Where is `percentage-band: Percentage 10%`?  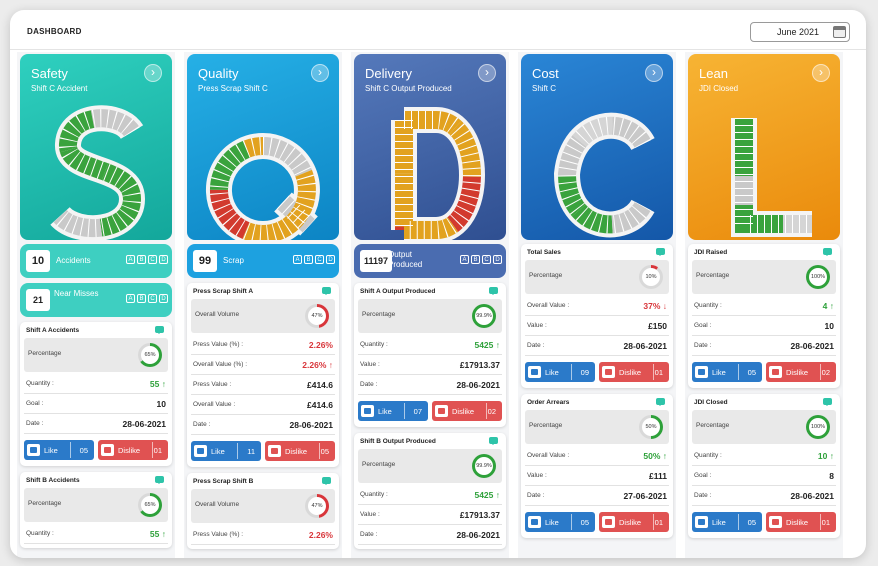 percentage-band: Percentage 10% is located at coordinates (597, 277).